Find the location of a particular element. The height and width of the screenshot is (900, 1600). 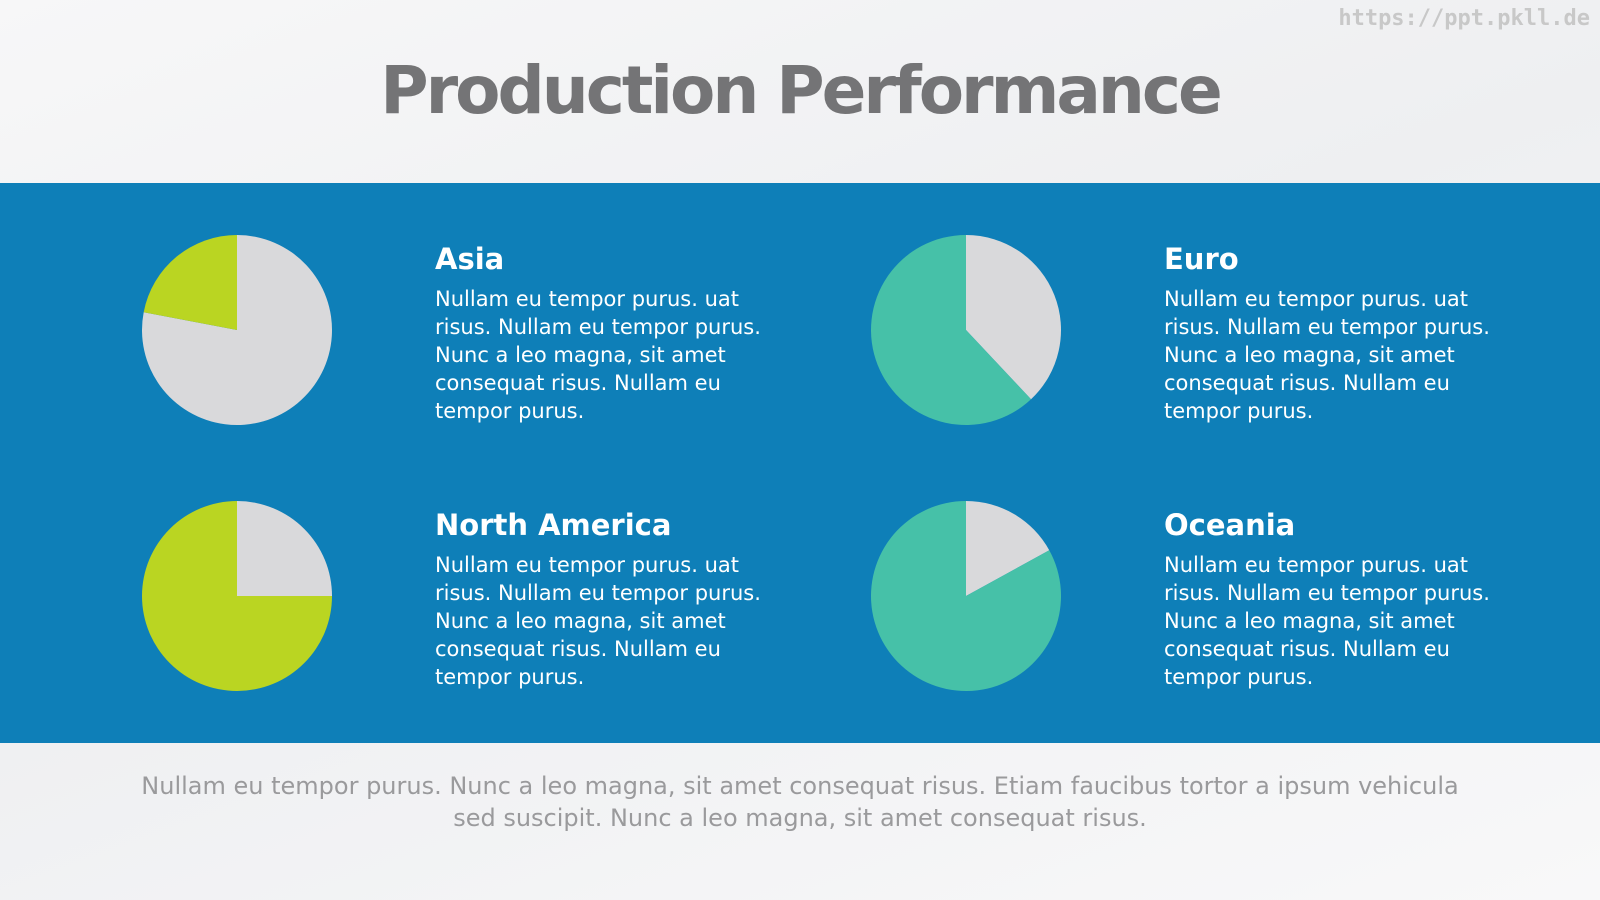

region-title: Oceania is located at coordinates (1230, 525).